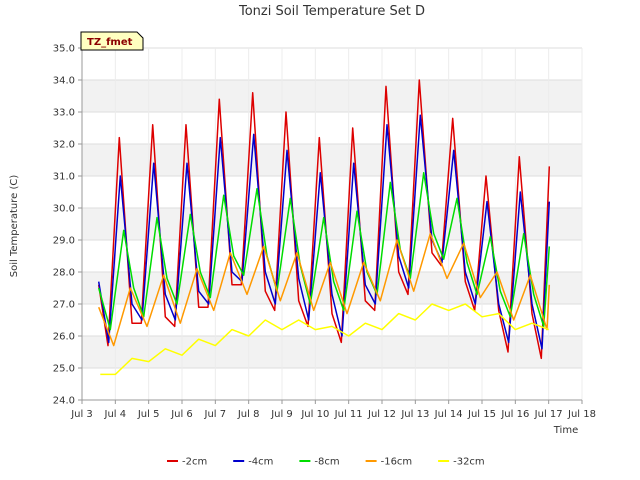 This screenshot has width=640, height=480. I want to click on y-tick-label: 35.0, so click(64, 49).